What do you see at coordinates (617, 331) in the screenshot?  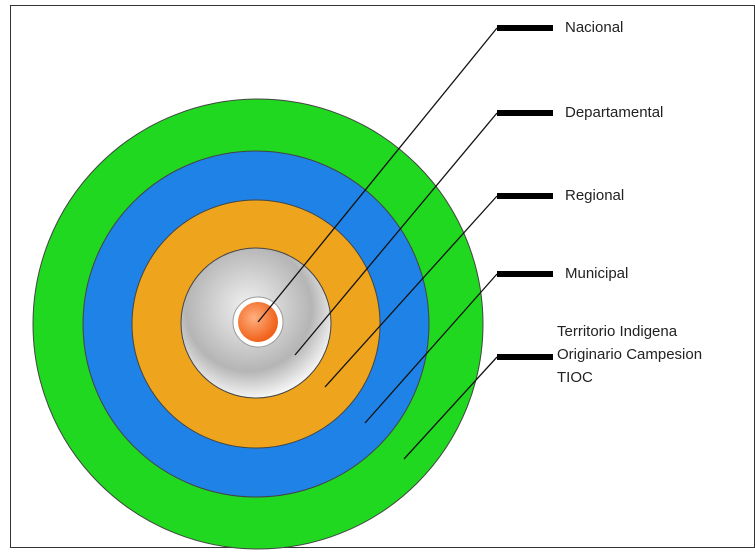 I see `level-label: Territorio Indigena` at bounding box center [617, 331].